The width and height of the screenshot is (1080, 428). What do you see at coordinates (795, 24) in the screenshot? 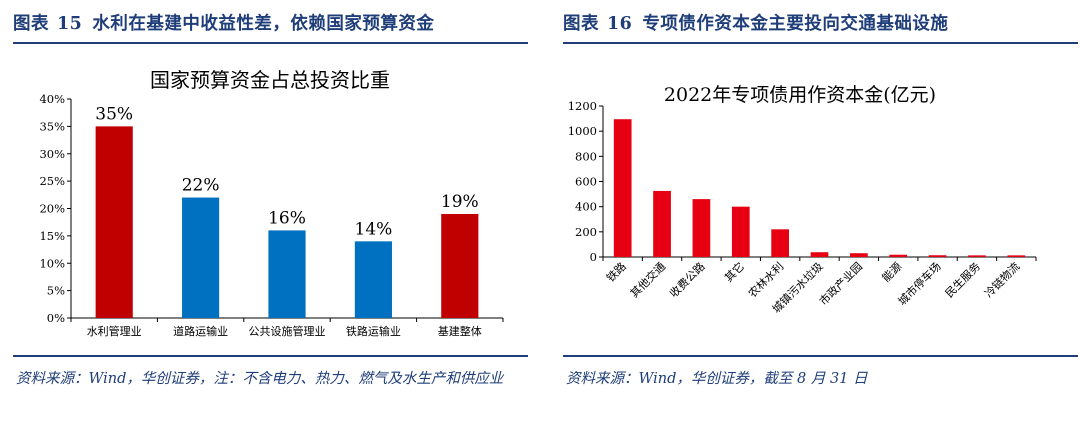
I see `figure-title: 专项债作资本金主要投向交通基础设施` at bounding box center [795, 24].